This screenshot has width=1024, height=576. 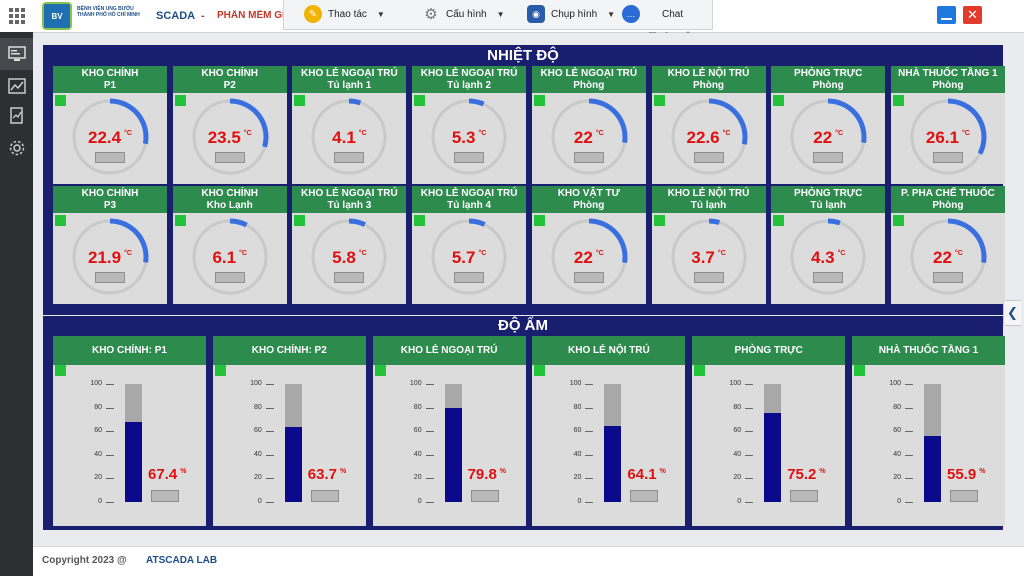 What do you see at coordinates (708, 205) in the screenshot?
I see `location-sub: Tủ lạnh` at bounding box center [708, 205].